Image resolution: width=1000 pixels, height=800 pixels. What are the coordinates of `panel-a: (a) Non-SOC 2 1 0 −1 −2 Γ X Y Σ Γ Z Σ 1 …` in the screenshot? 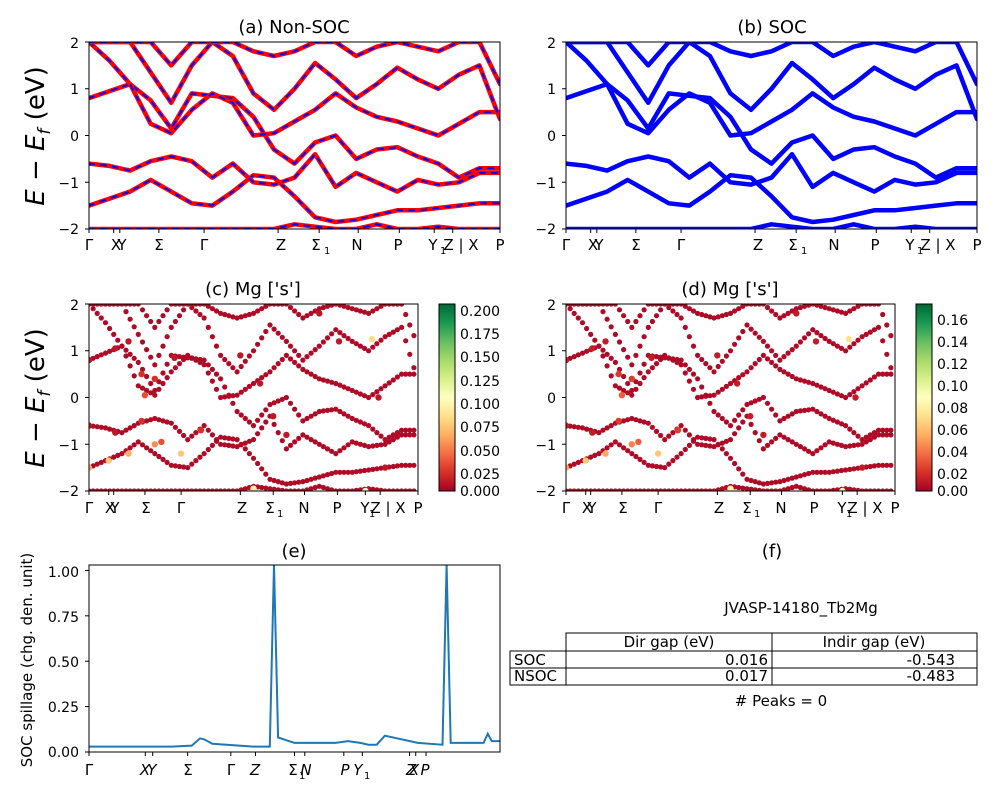 It's located at (281, 137).